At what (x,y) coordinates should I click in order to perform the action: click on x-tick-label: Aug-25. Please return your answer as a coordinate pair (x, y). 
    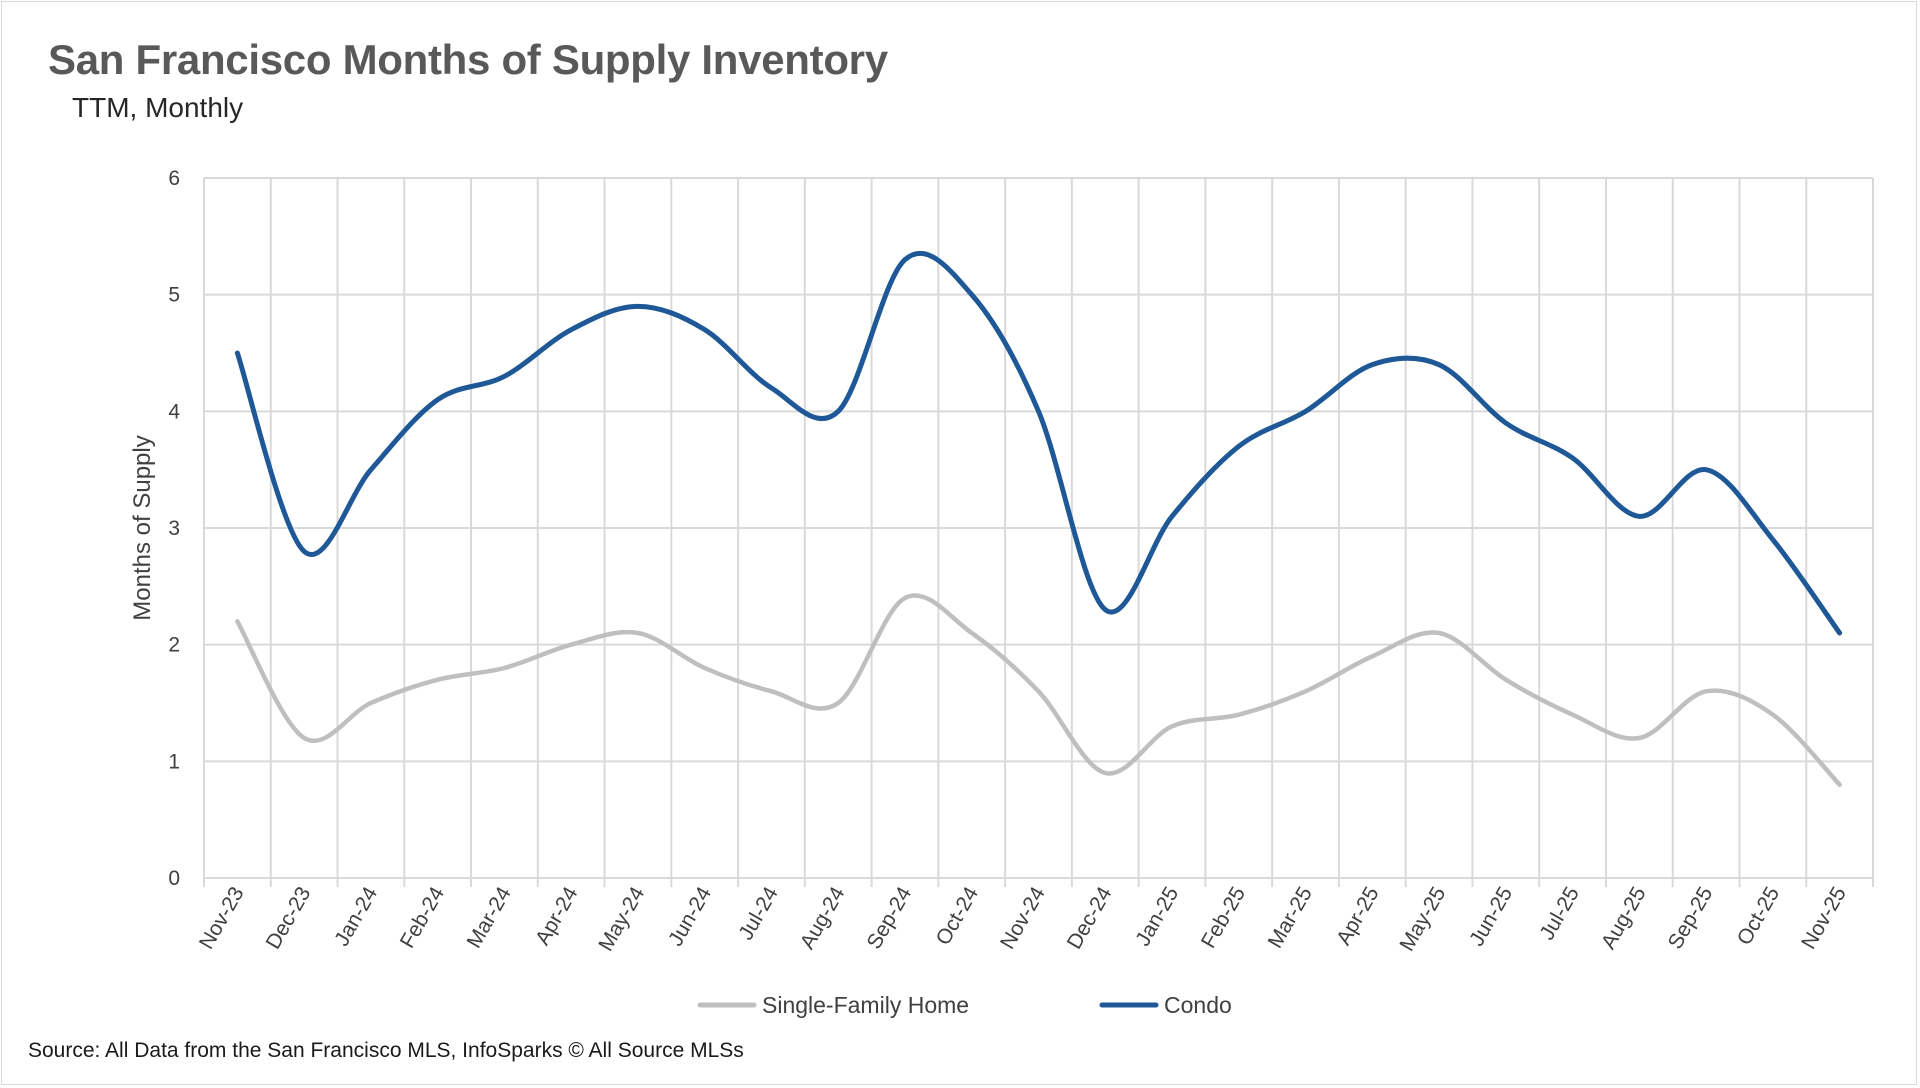
    Looking at the image, I should click on (1624, 918).